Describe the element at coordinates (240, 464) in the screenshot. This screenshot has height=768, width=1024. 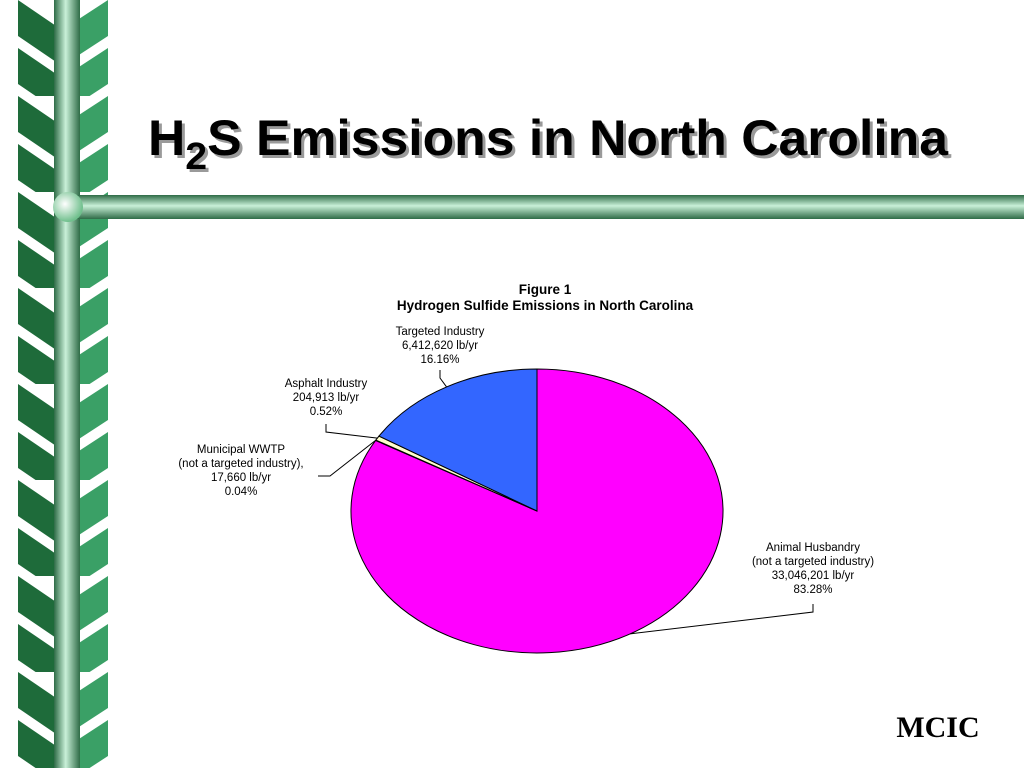
I see `slice-label: (not a targeted industry),` at that location.